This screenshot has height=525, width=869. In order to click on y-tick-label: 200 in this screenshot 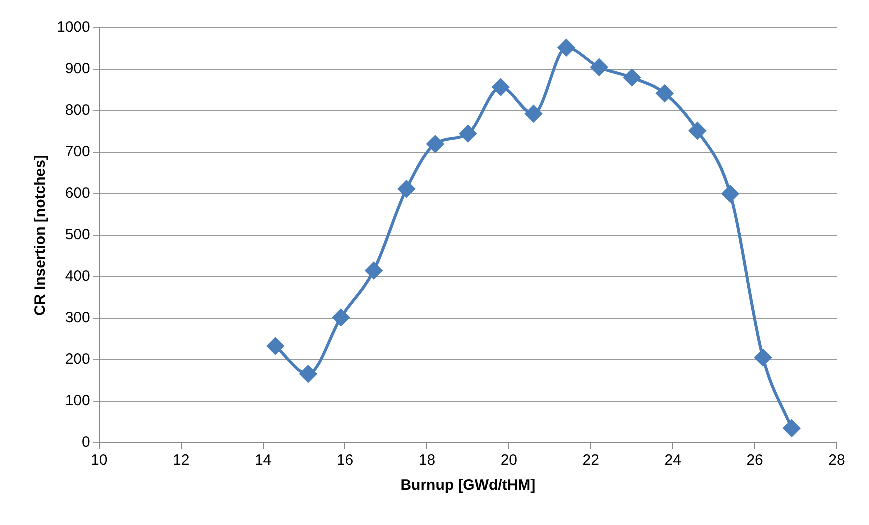, I will do `click(77, 359)`.